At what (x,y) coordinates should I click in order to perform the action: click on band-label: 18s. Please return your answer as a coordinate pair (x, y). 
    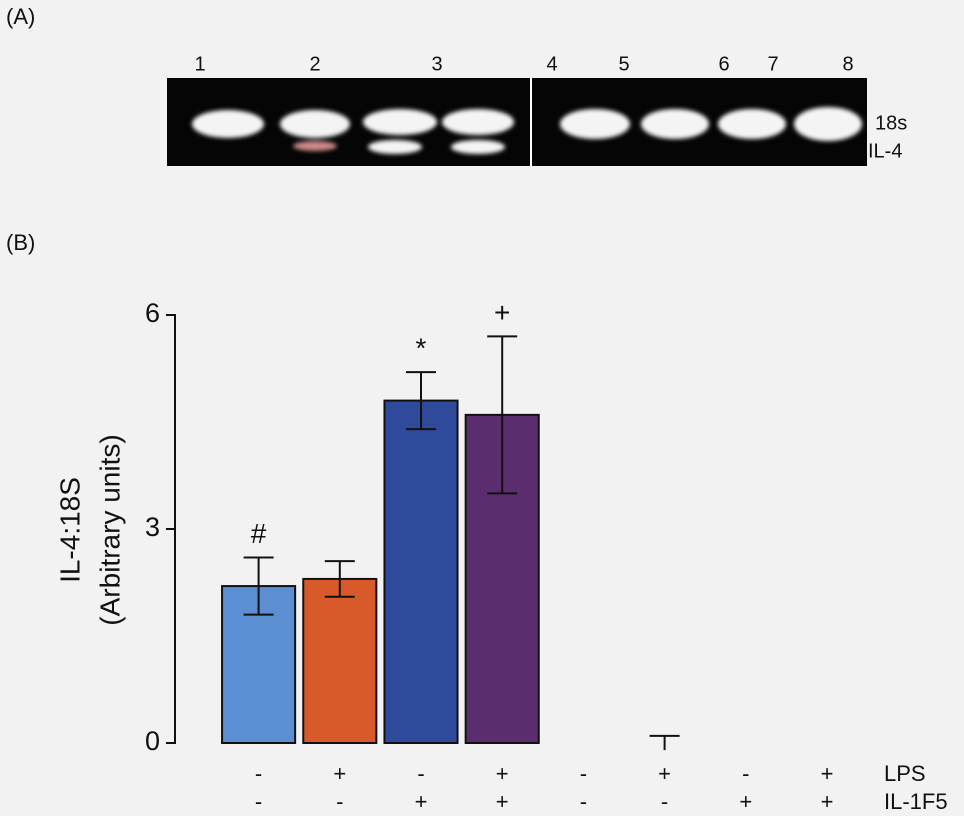
    Looking at the image, I should click on (891, 123).